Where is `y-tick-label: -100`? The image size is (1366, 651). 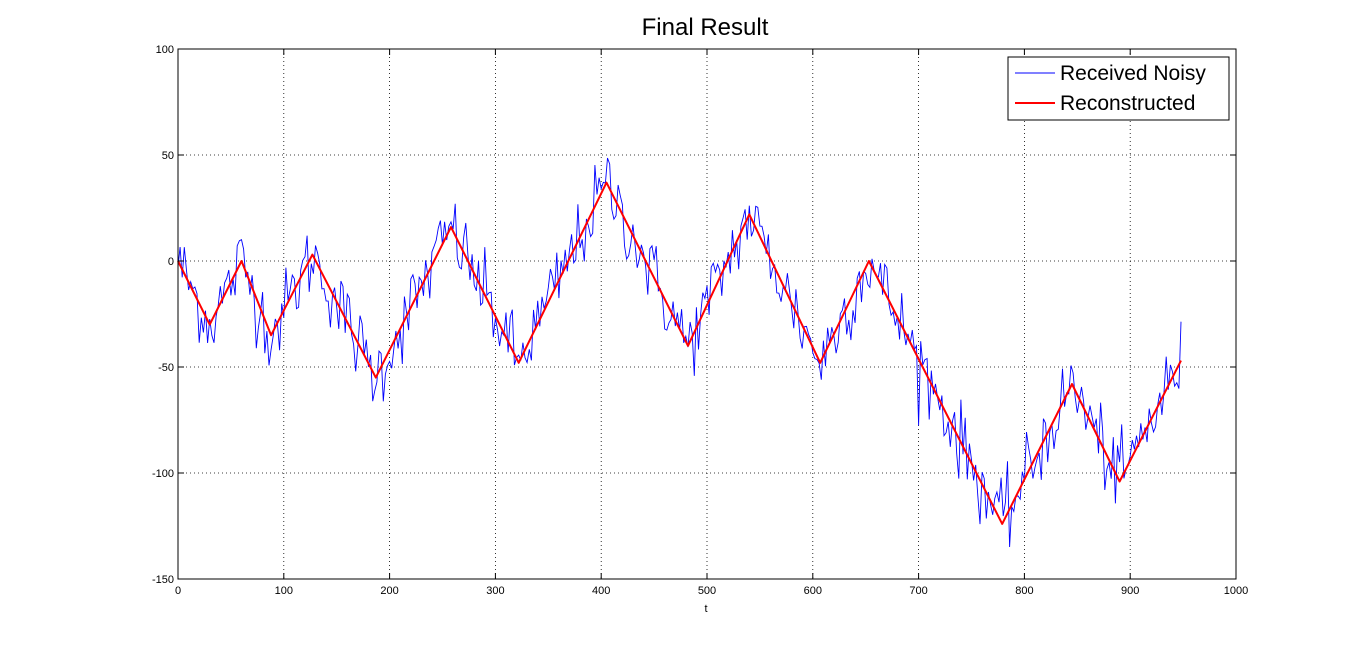
y-tick-label: -100 is located at coordinates (163, 474).